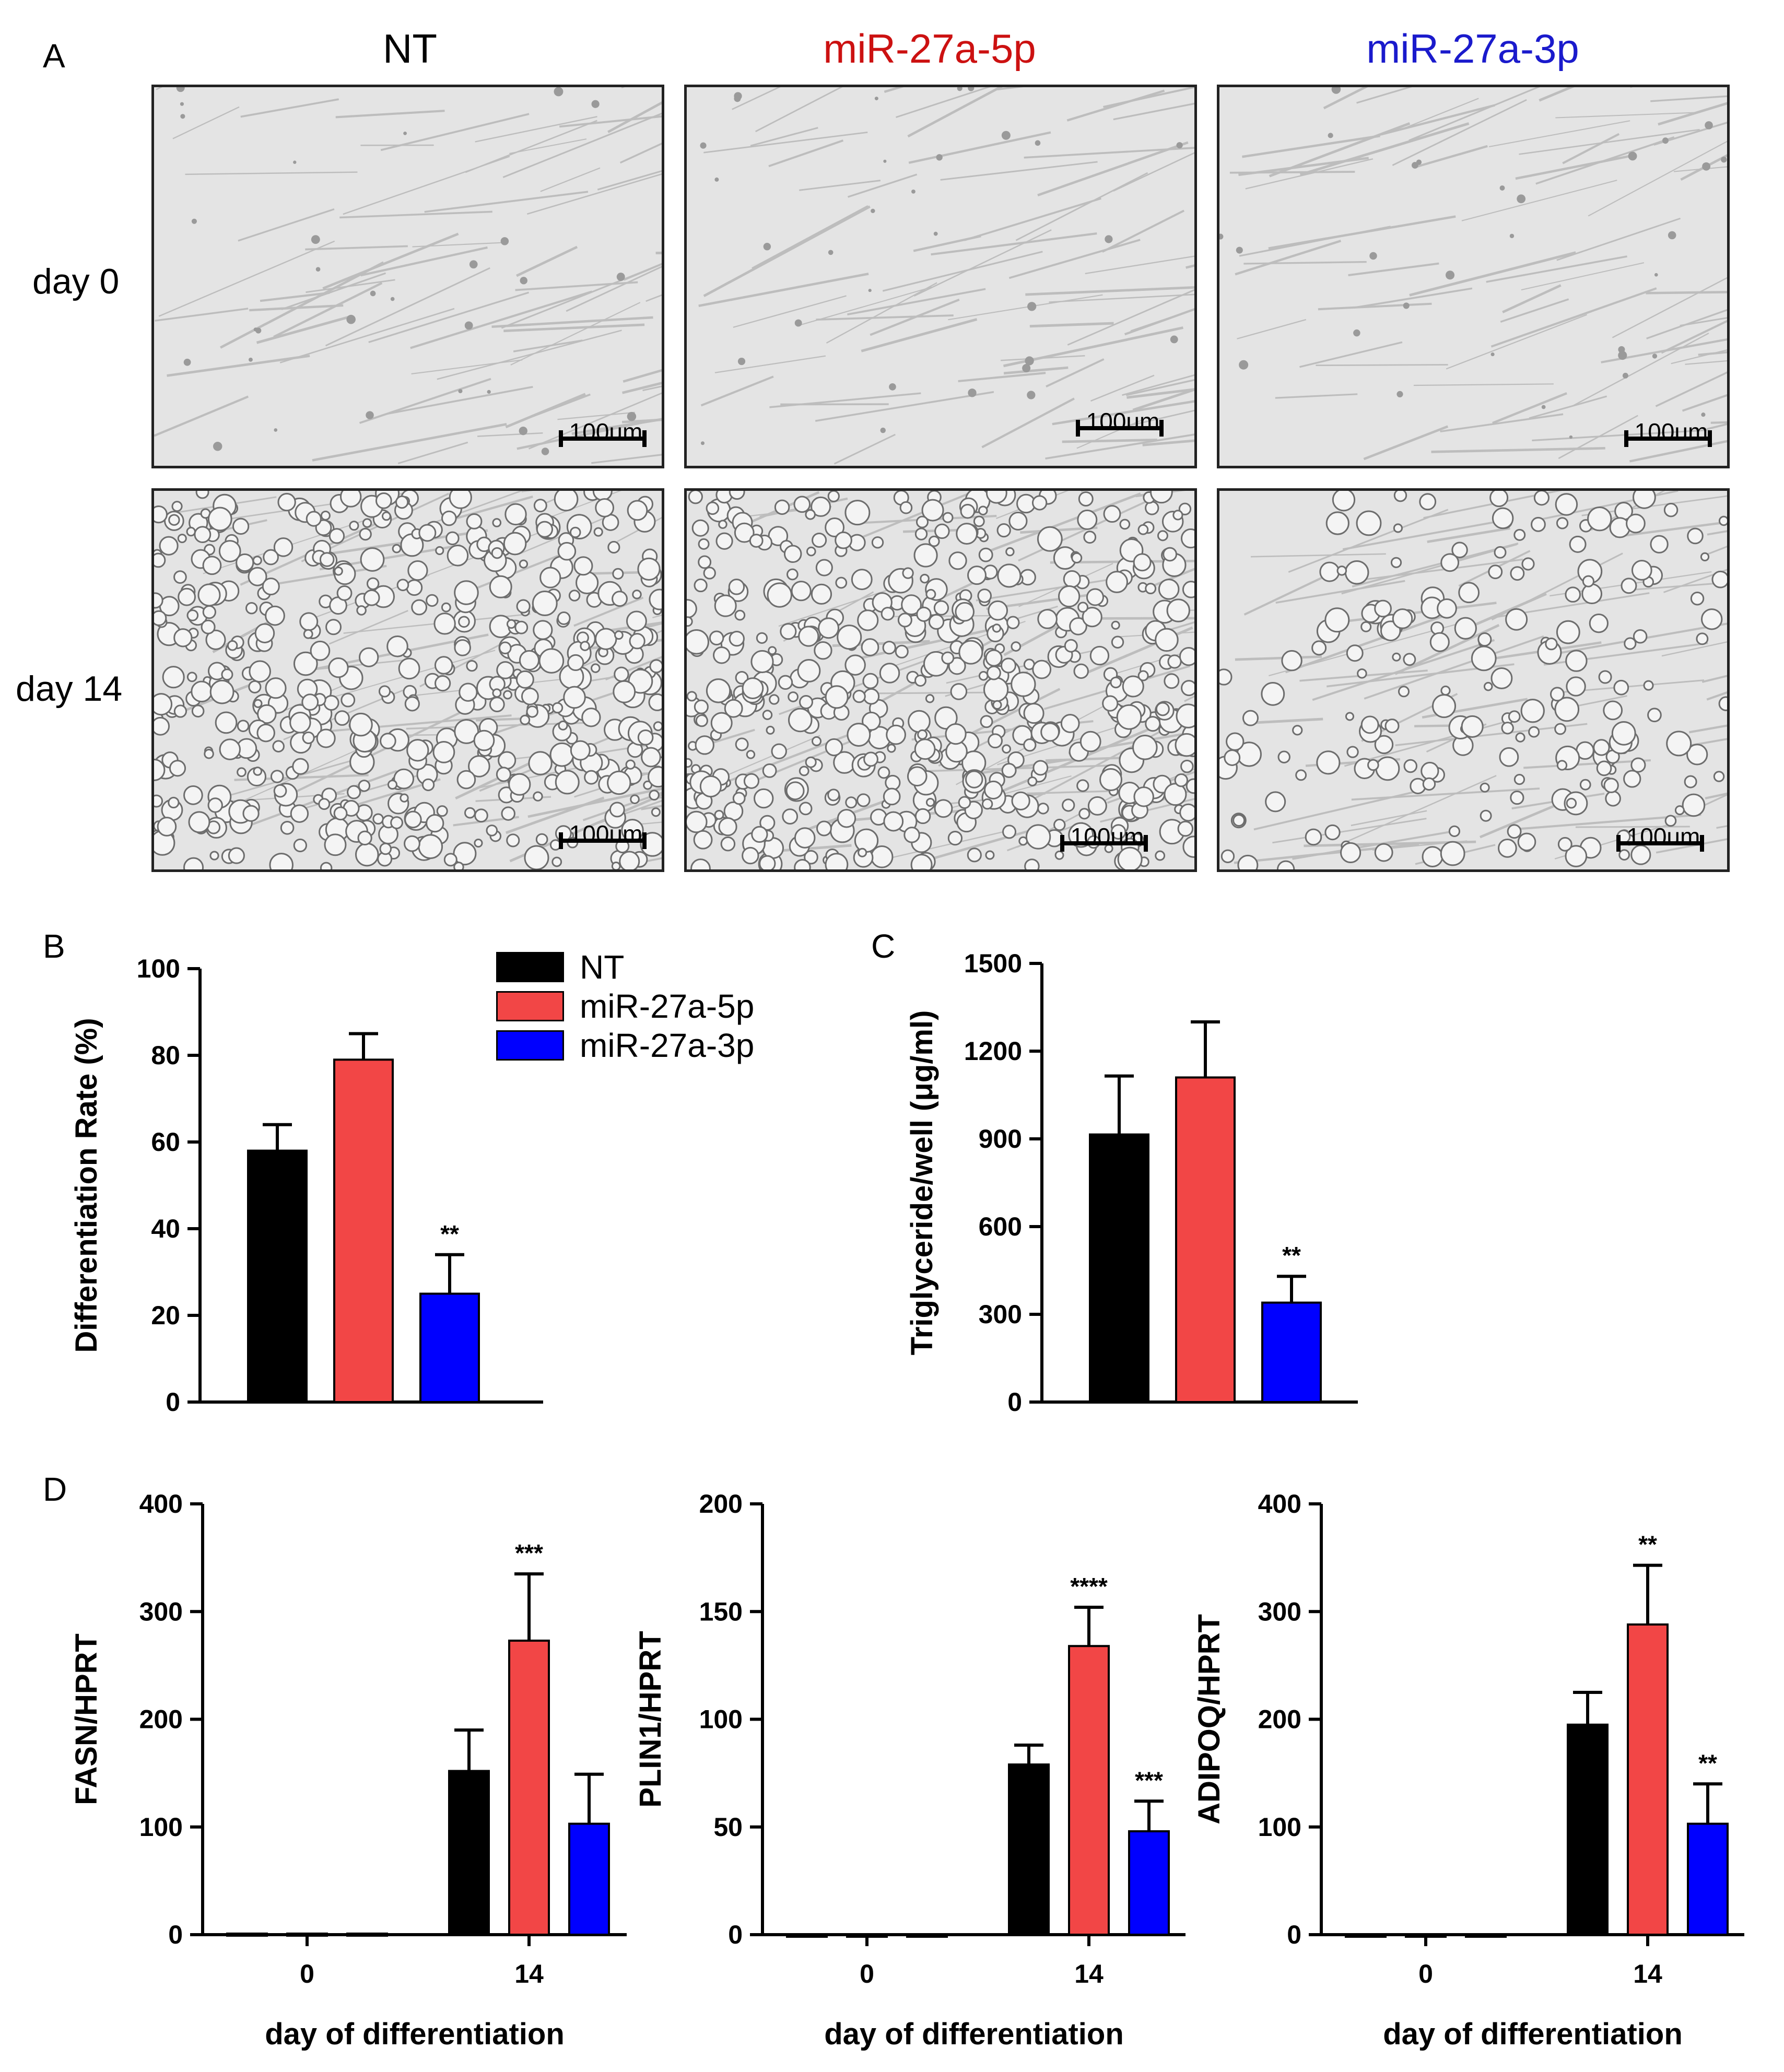 The width and height of the screenshot is (1784, 2072). I want to click on bar-C, so click(1291, 1353).